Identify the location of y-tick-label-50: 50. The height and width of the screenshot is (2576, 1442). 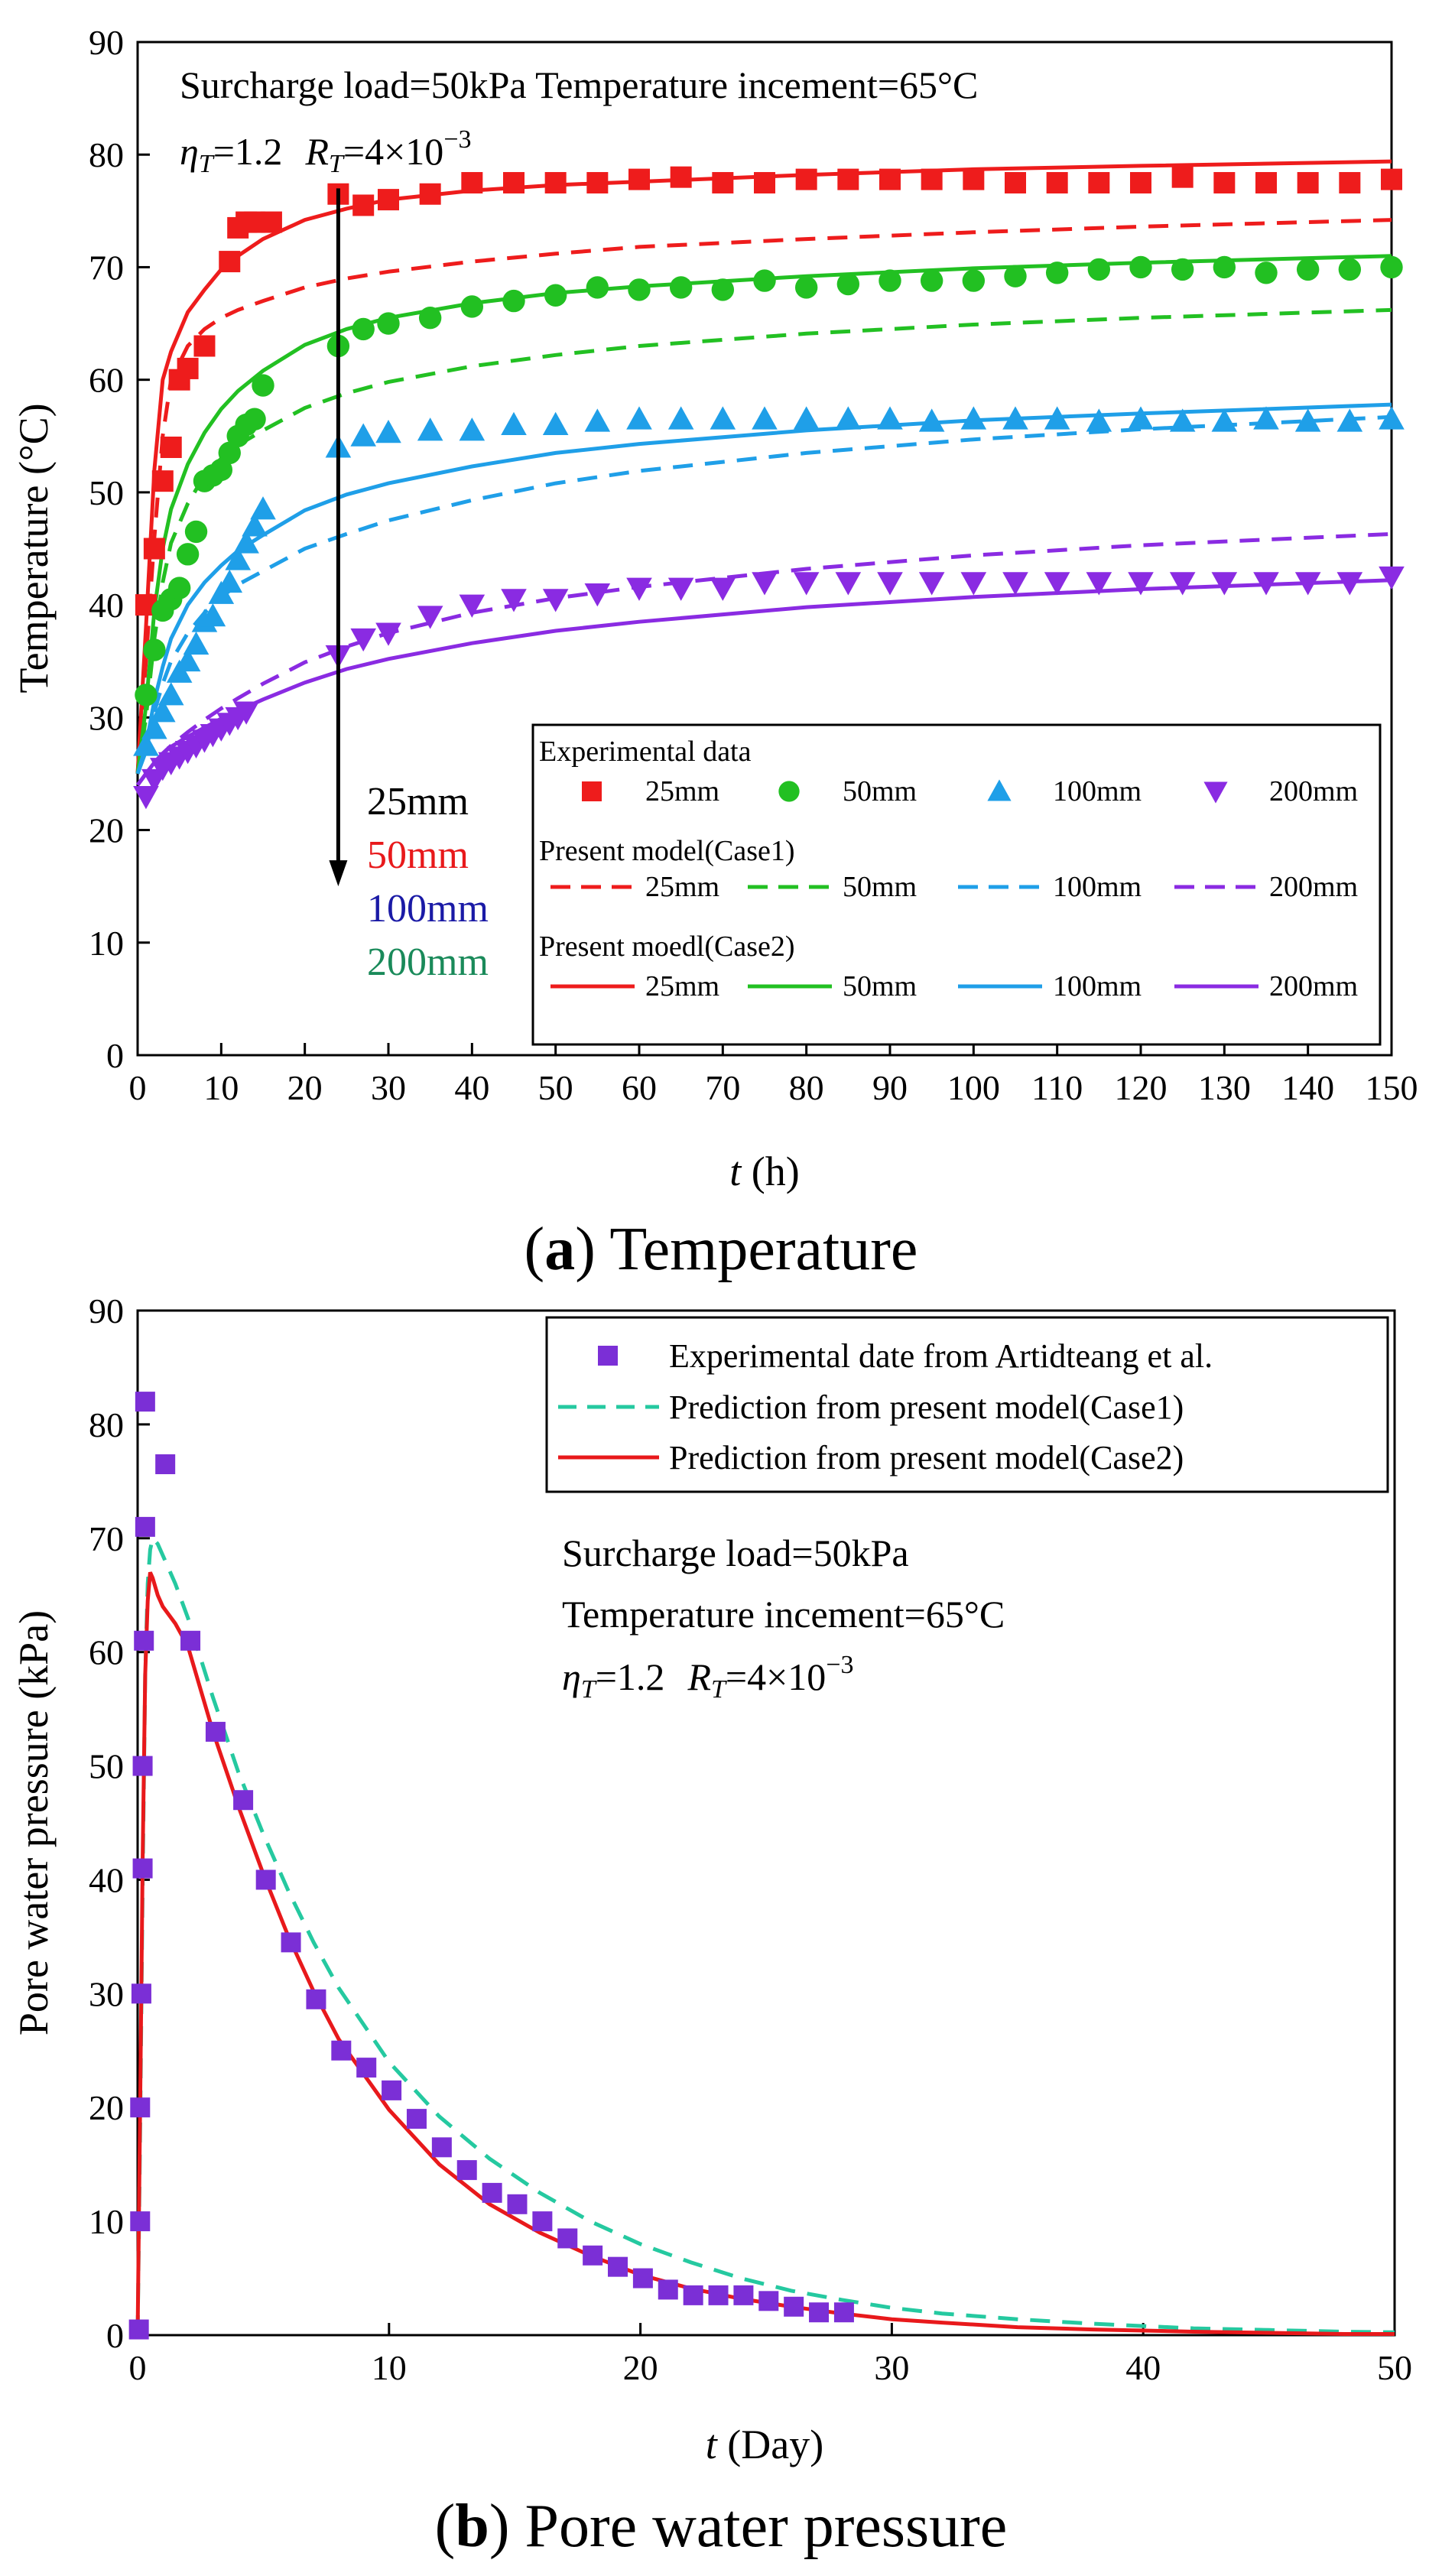
(107, 493).